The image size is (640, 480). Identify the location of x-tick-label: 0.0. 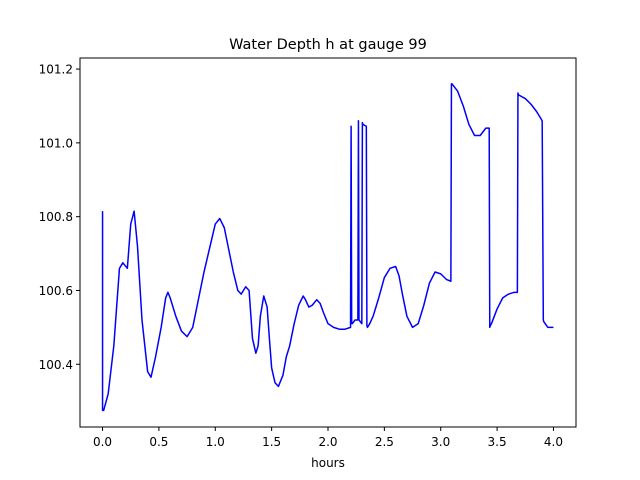
(102, 442).